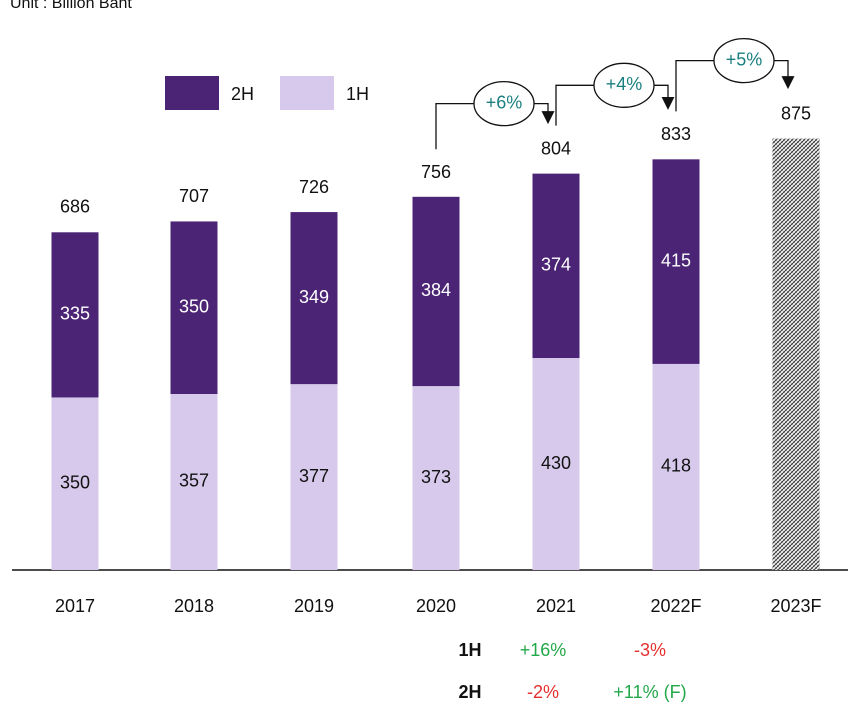 This screenshot has height=708, width=848. What do you see at coordinates (543, 692) in the screenshot?
I see `growth-value: -2%` at bounding box center [543, 692].